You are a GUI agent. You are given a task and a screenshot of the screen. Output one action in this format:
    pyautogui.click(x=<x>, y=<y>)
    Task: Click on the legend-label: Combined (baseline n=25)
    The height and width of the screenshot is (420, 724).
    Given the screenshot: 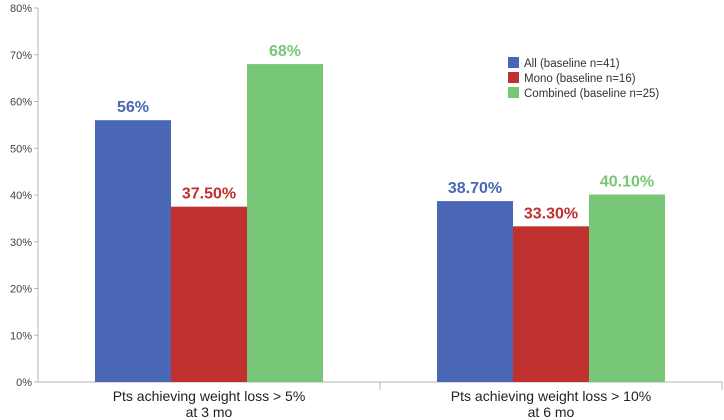 What is the action you would take?
    pyautogui.click(x=591, y=94)
    